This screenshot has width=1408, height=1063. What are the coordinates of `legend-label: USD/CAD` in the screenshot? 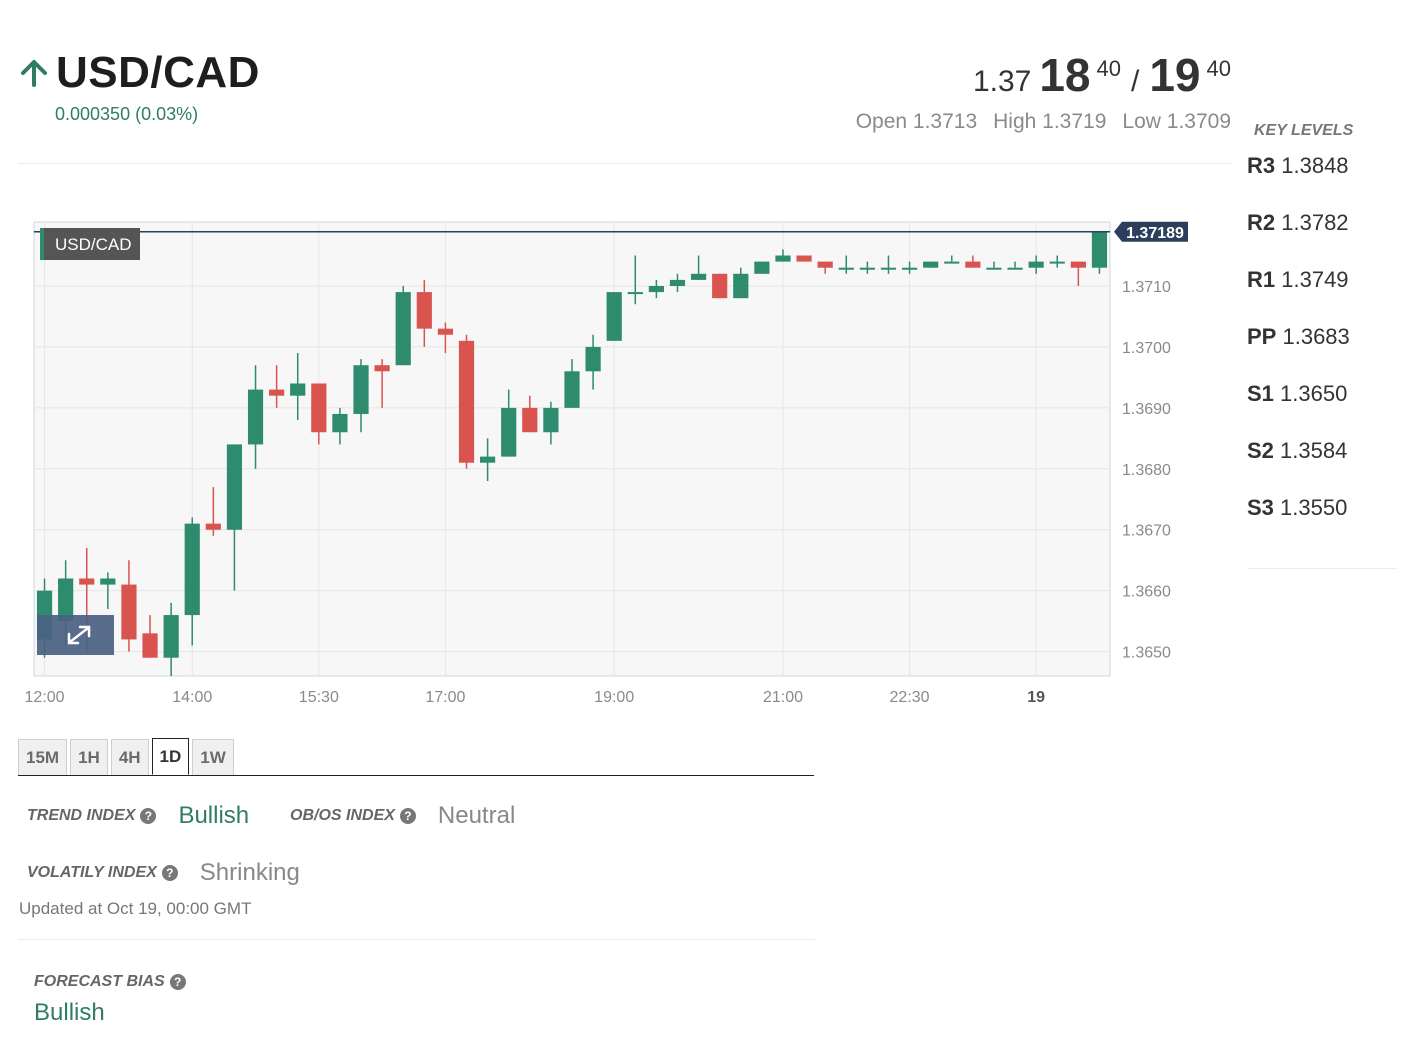 It's located at (93, 244).